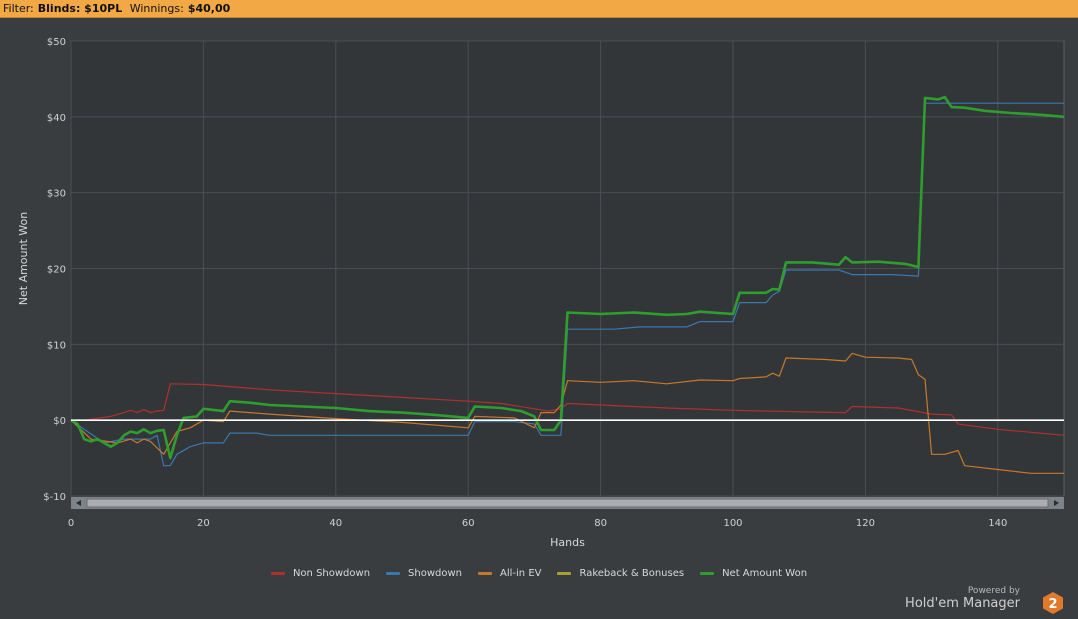  What do you see at coordinates (18, 8) in the screenshot?
I see `filter-label: Filter:` at bounding box center [18, 8].